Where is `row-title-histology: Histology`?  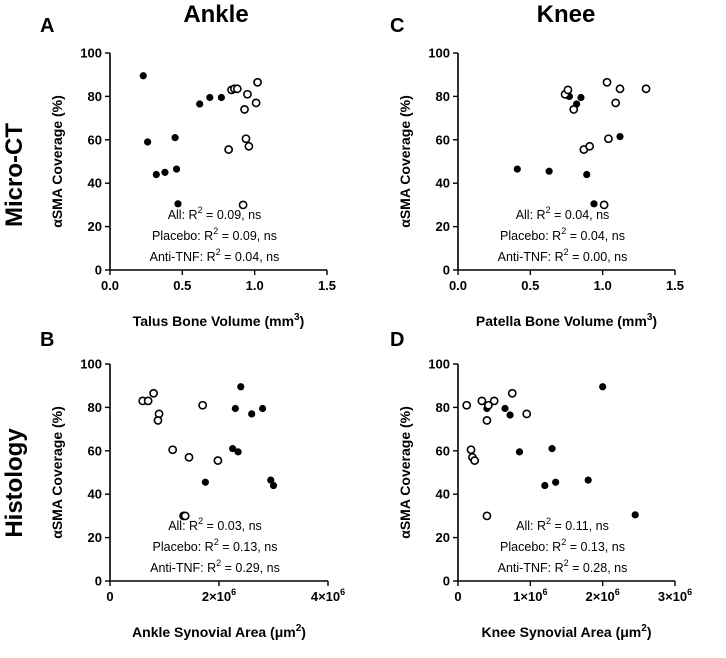
row-title-histology: Histology is located at coordinates (14, 483).